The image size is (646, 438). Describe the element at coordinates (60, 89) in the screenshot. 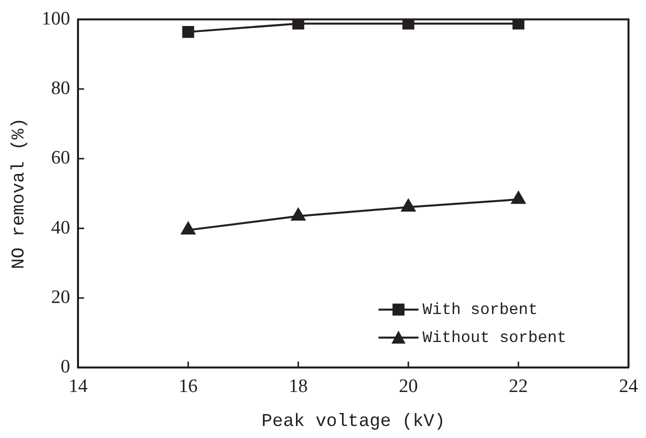

I see `y-tick-label: 80` at that location.